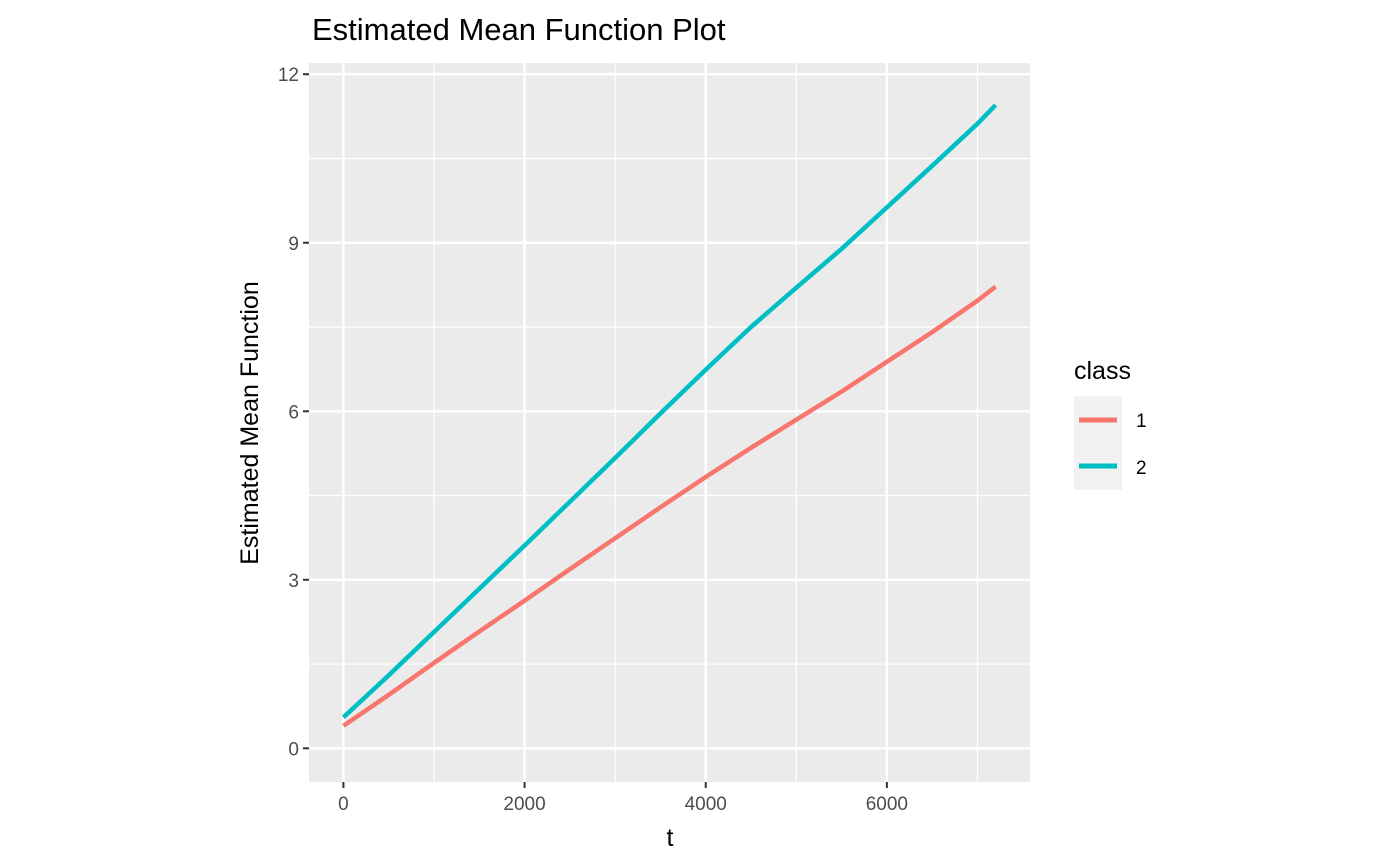 The height and width of the screenshot is (866, 1400). What do you see at coordinates (623, 798) in the screenshot?
I see `x-axis: 0 2000 4000 6000` at bounding box center [623, 798].